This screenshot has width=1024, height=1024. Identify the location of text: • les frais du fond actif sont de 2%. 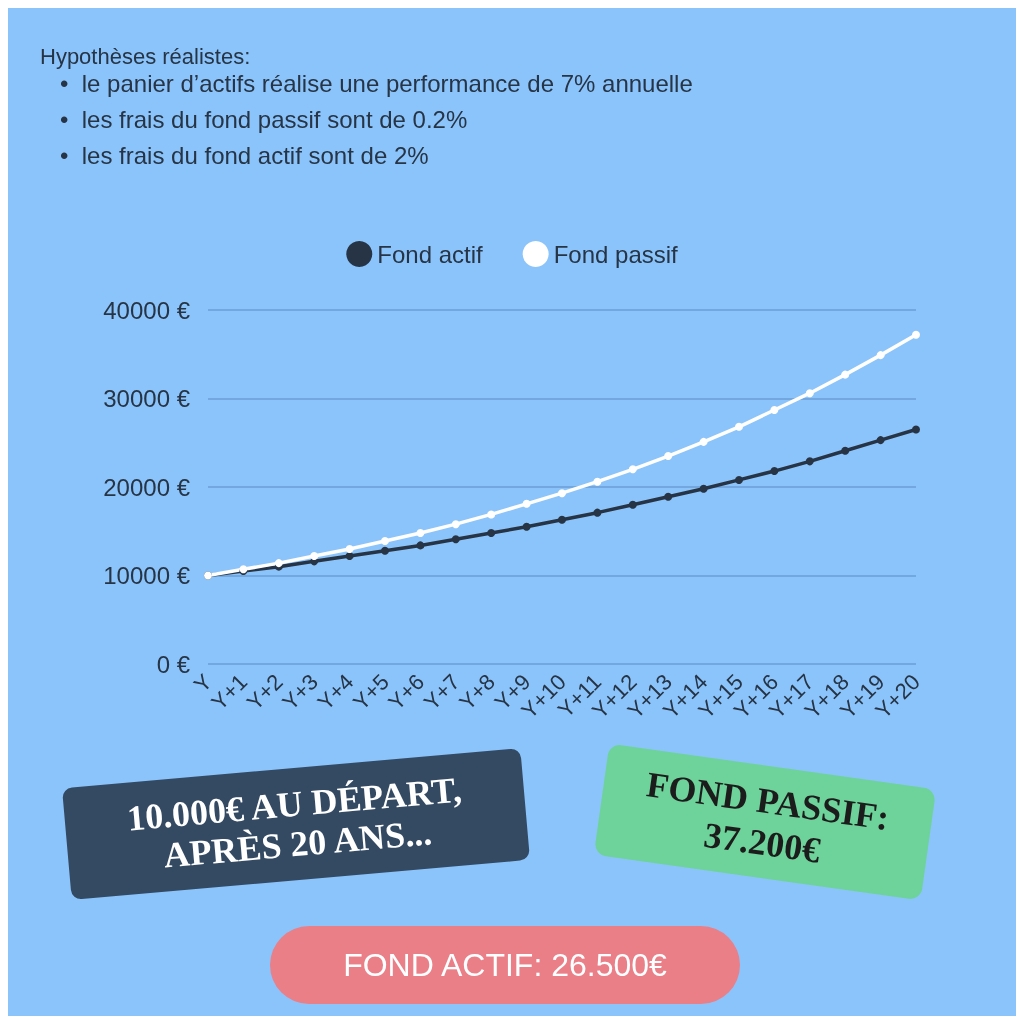
(245, 156).